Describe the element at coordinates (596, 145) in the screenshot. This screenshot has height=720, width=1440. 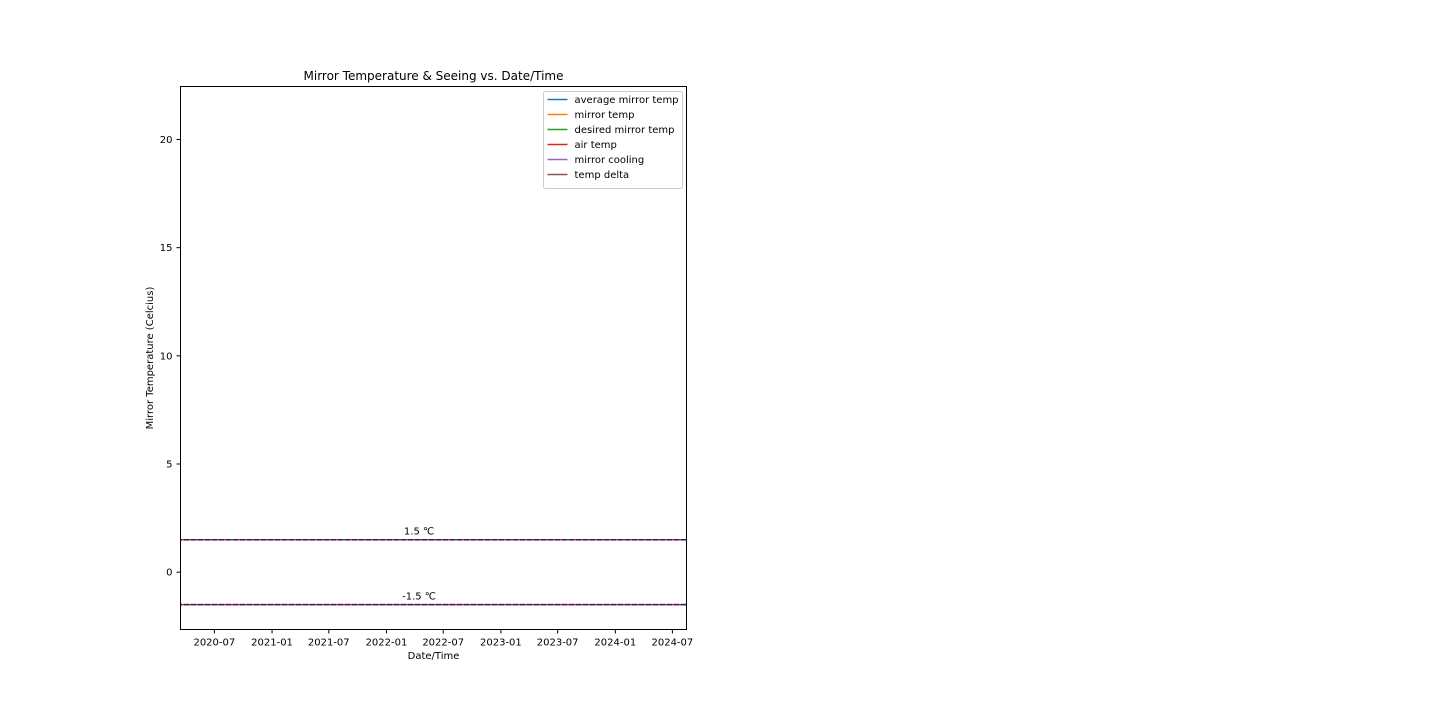
I see `legend-label: air temp` at that location.